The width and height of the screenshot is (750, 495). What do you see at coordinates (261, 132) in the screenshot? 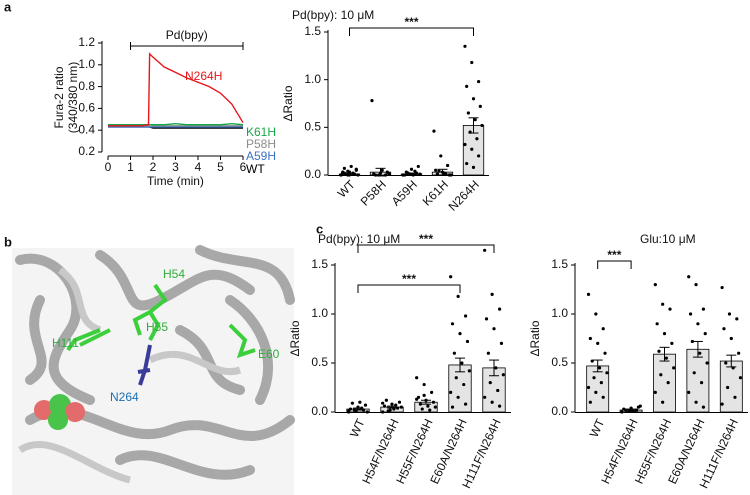
I see `series-label: K61H` at bounding box center [261, 132].